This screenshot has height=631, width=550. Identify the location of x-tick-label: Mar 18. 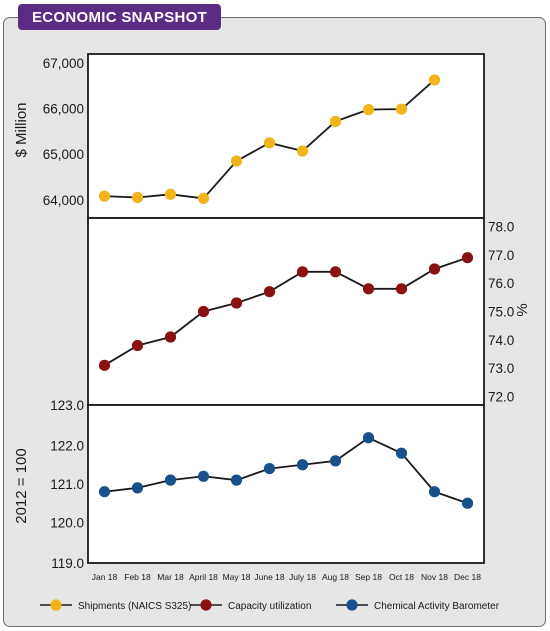
(170, 577).